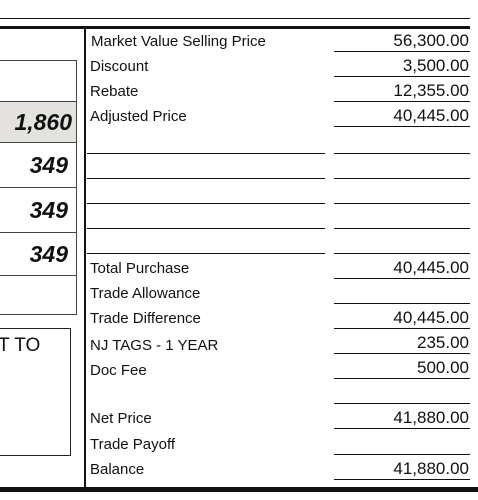 The image size is (478, 500). What do you see at coordinates (435, 65) in the screenshot?
I see `pricing-value: 3,500.00` at bounding box center [435, 65].